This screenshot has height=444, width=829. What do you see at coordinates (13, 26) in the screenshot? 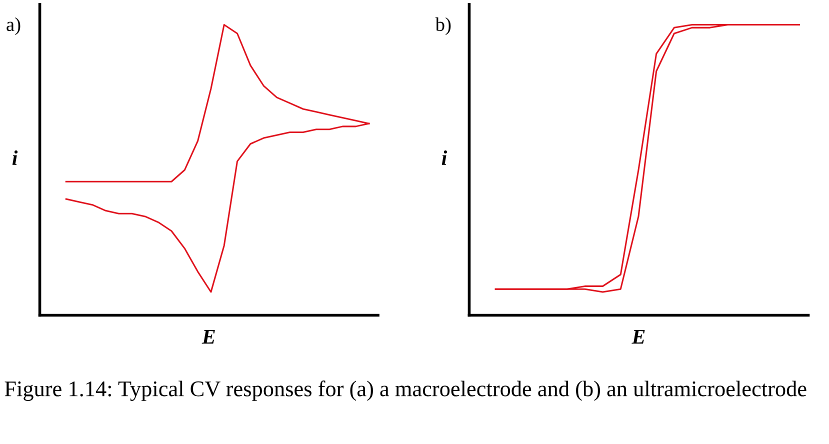
I see `chart-title: a)` at bounding box center [13, 26].